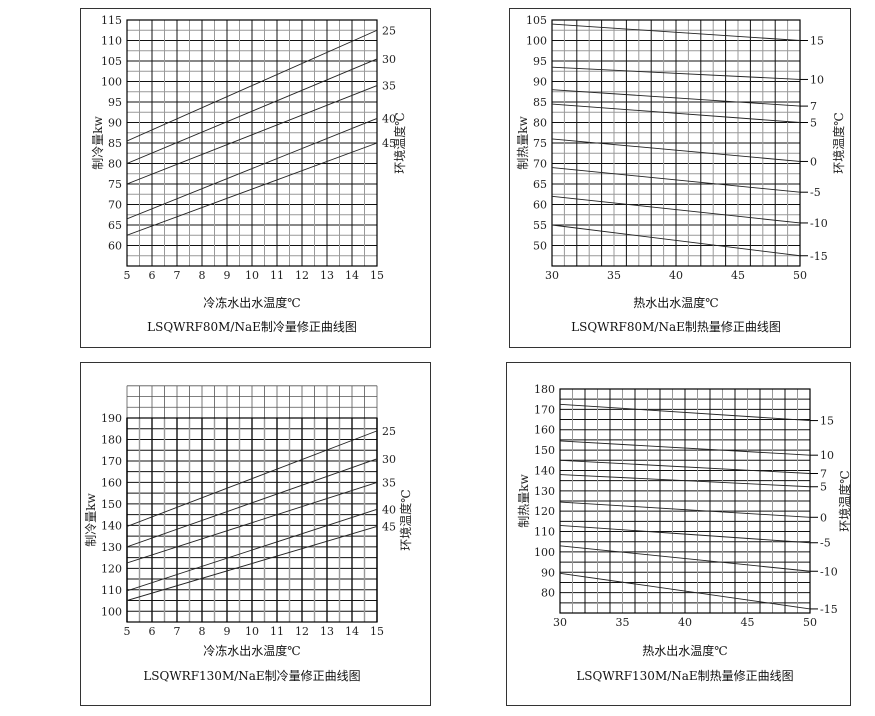 The image size is (875, 716). Describe the element at coordinates (389, 482) in the screenshot. I see `series-label: 35` at that location.